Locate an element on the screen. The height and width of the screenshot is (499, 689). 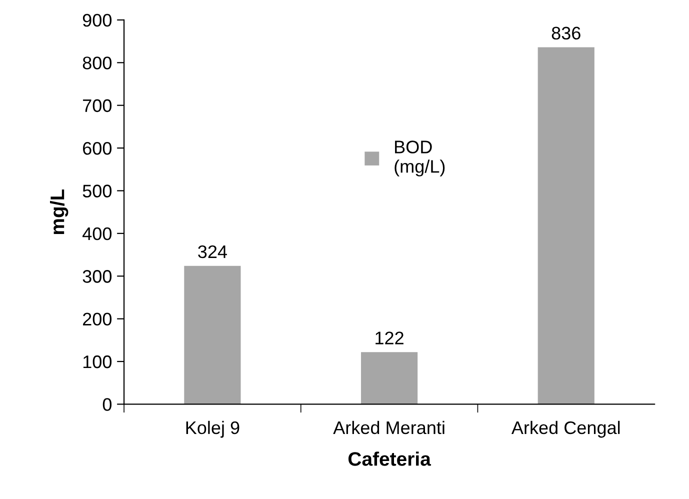
y-tick-label: 400 is located at coordinates (97, 233).